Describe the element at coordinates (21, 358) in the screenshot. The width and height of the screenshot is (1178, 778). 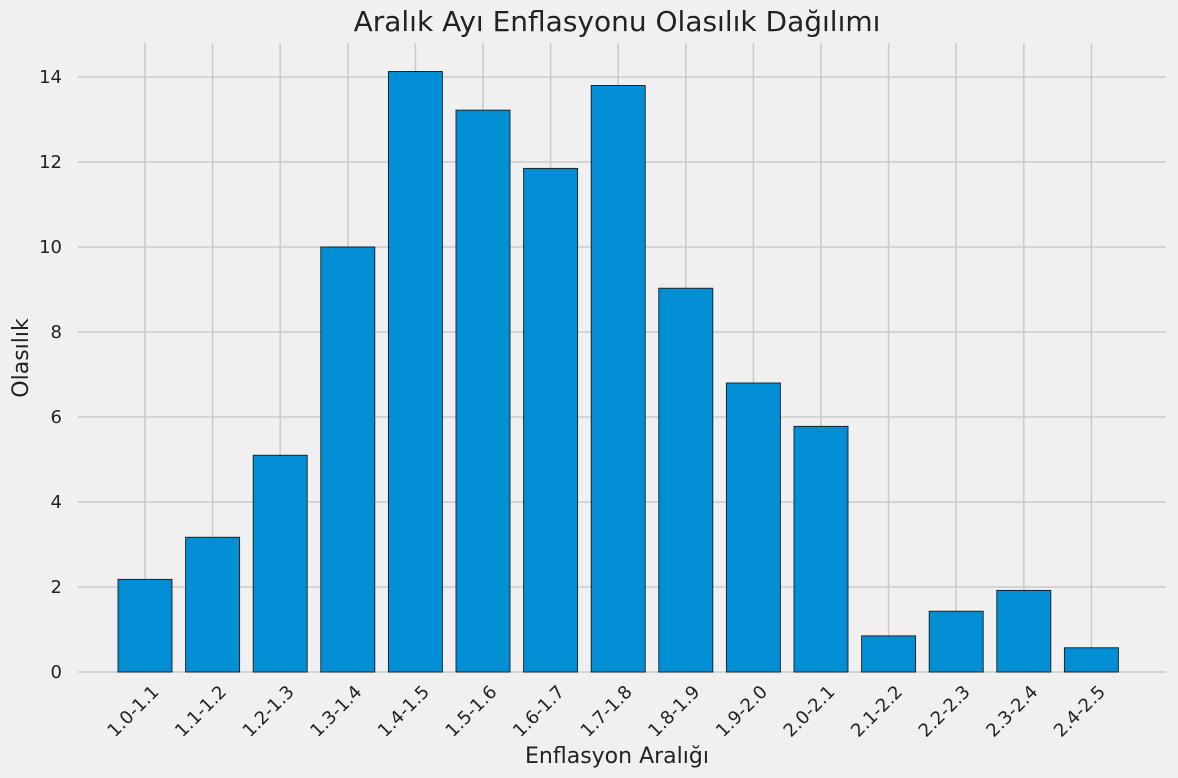
I see `y-axis-label: Olasılık` at that location.